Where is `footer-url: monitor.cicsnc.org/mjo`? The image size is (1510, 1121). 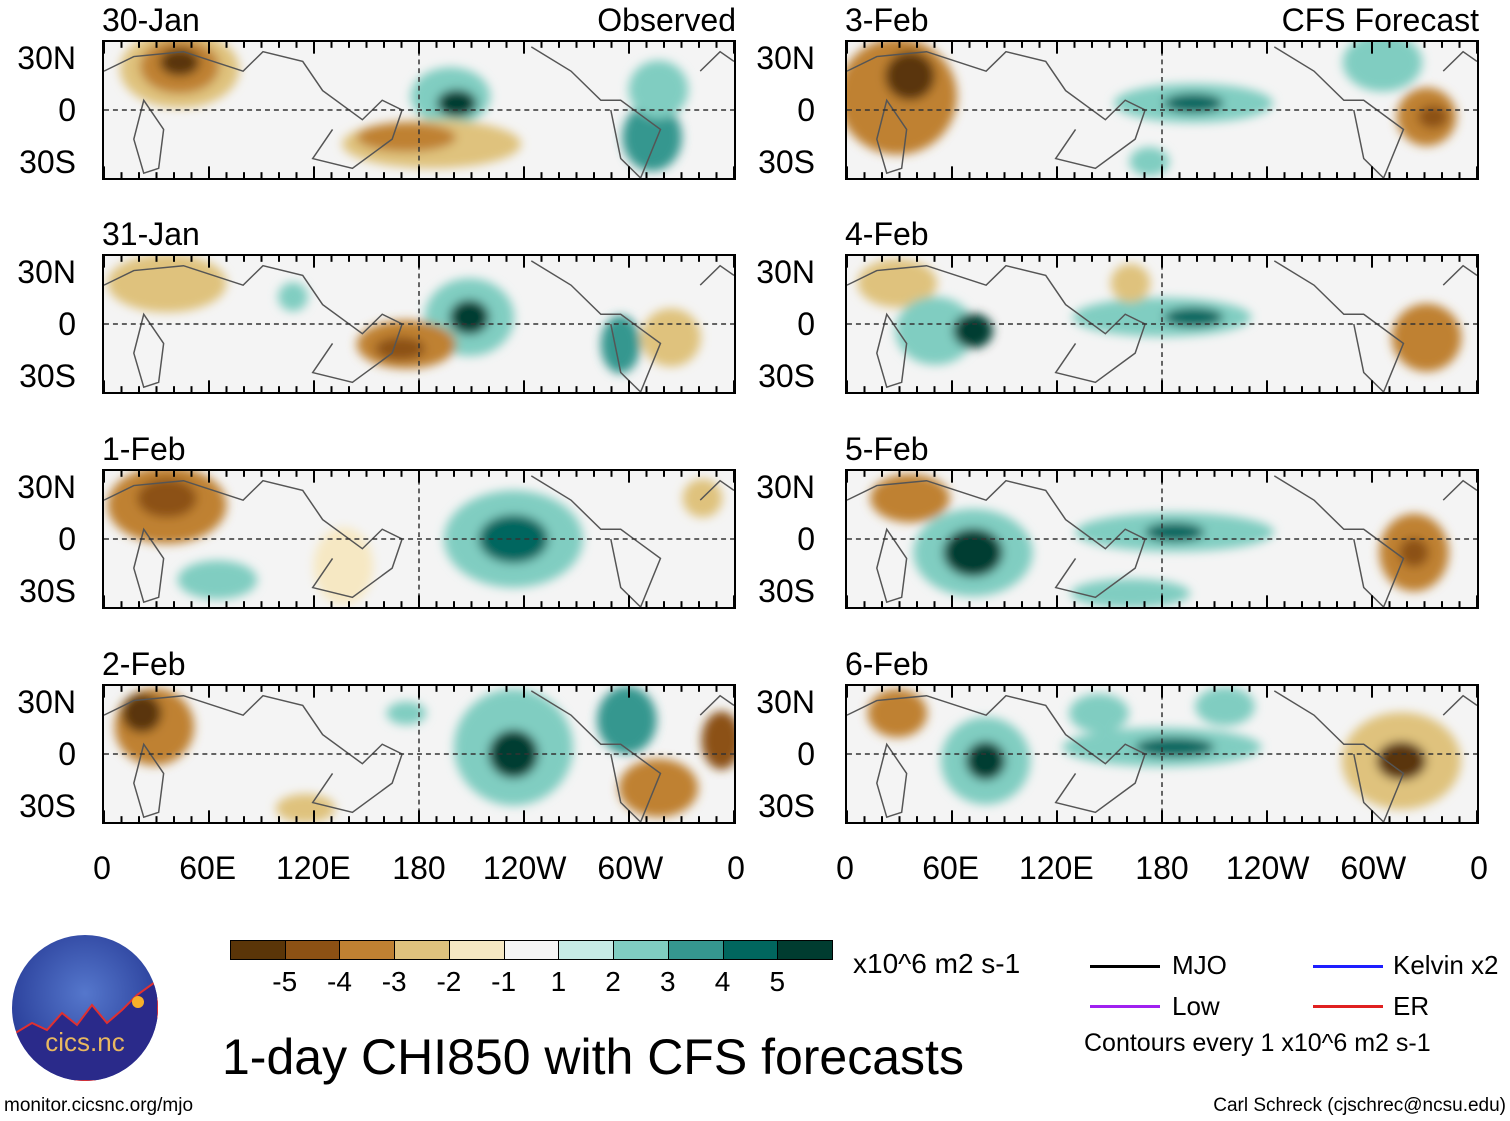
footer-url: monitor.cicsnc.org/mjo is located at coordinates (99, 1105).